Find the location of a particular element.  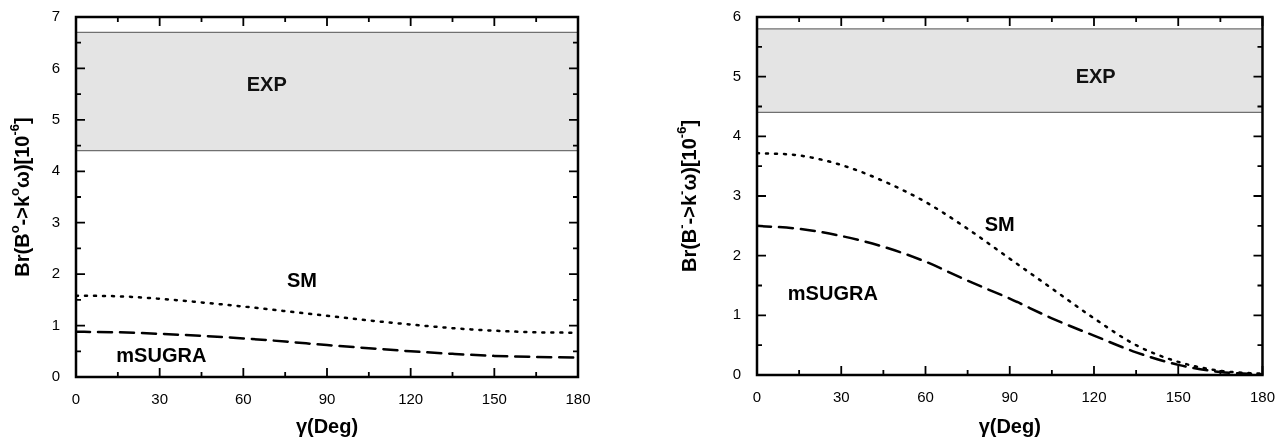

y-tick-label: 7 is located at coordinates (55, 16).